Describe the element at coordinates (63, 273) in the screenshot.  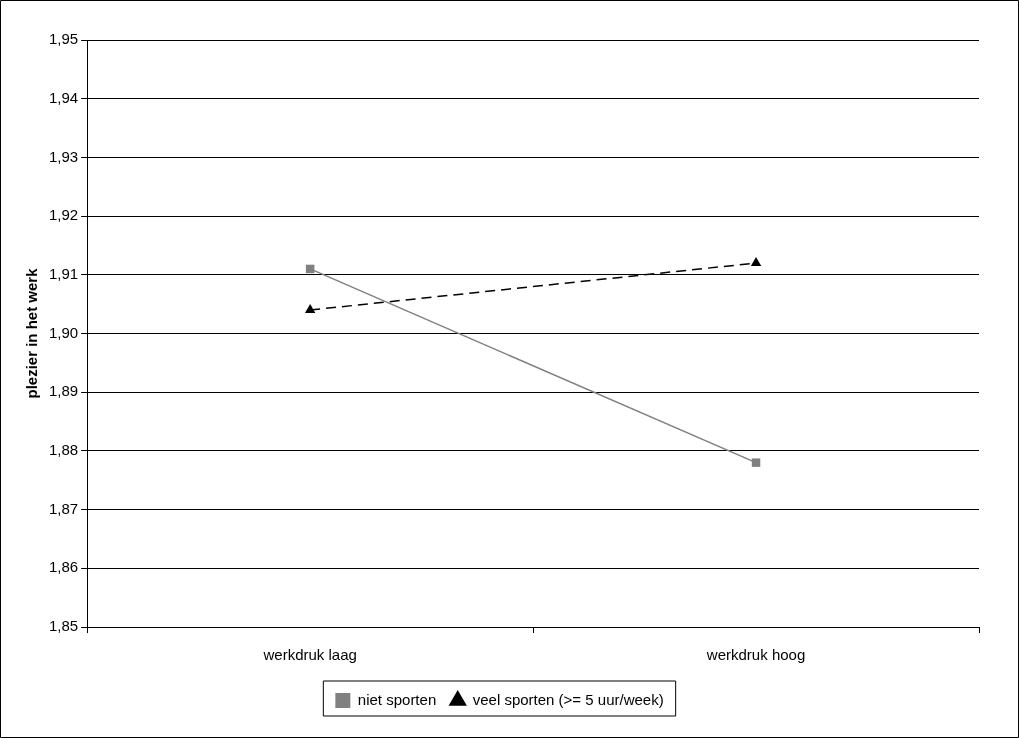
I see `y-tick-label: 1,91` at that location.